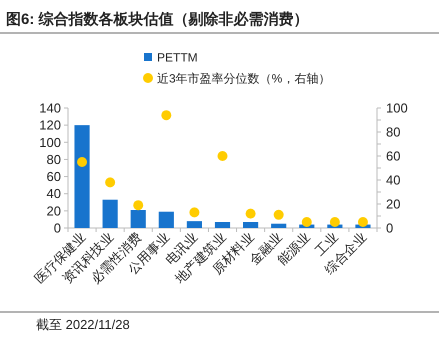 The width and height of the screenshot is (439, 340). What do you see at coordinates (83, 324) in the screenshot?
I see `text: 截至 2022/11/28` at bounding box center [83, 324].